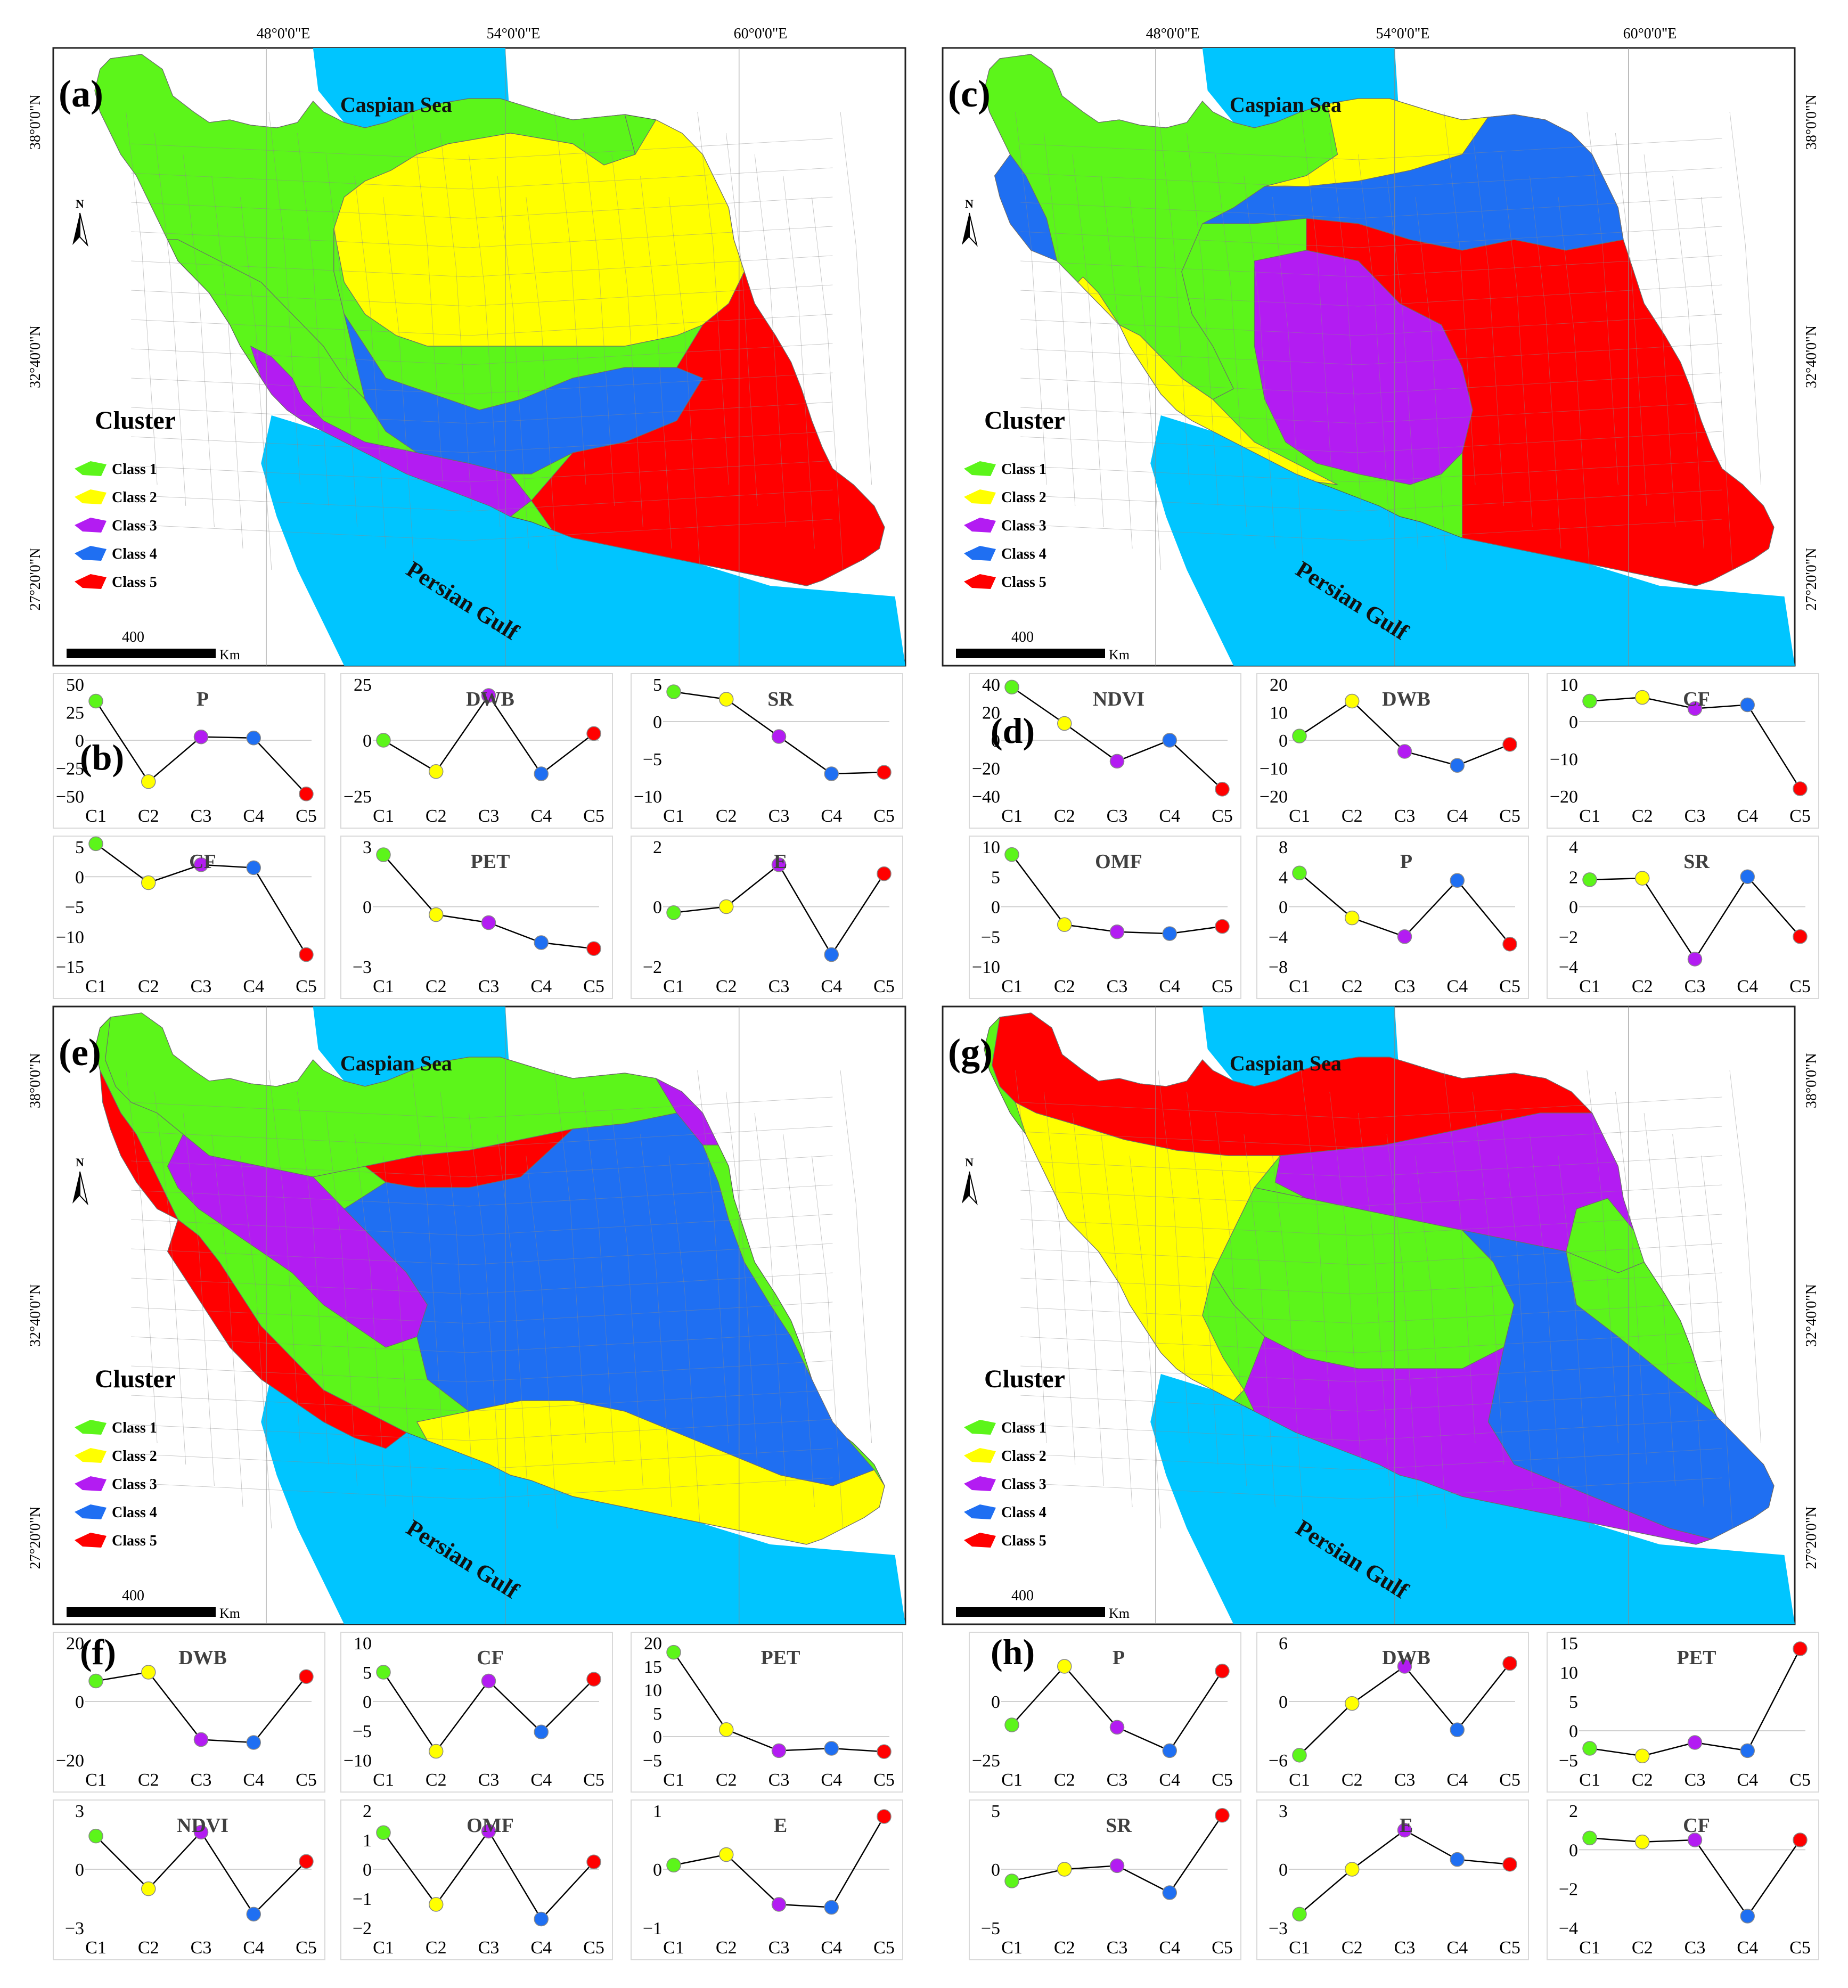 The image size is (1848, 1988). What do you see at coordinates (133, 1596) in the screenshot?
I see `scale-value: 400` at bounding box center [133, 1596].